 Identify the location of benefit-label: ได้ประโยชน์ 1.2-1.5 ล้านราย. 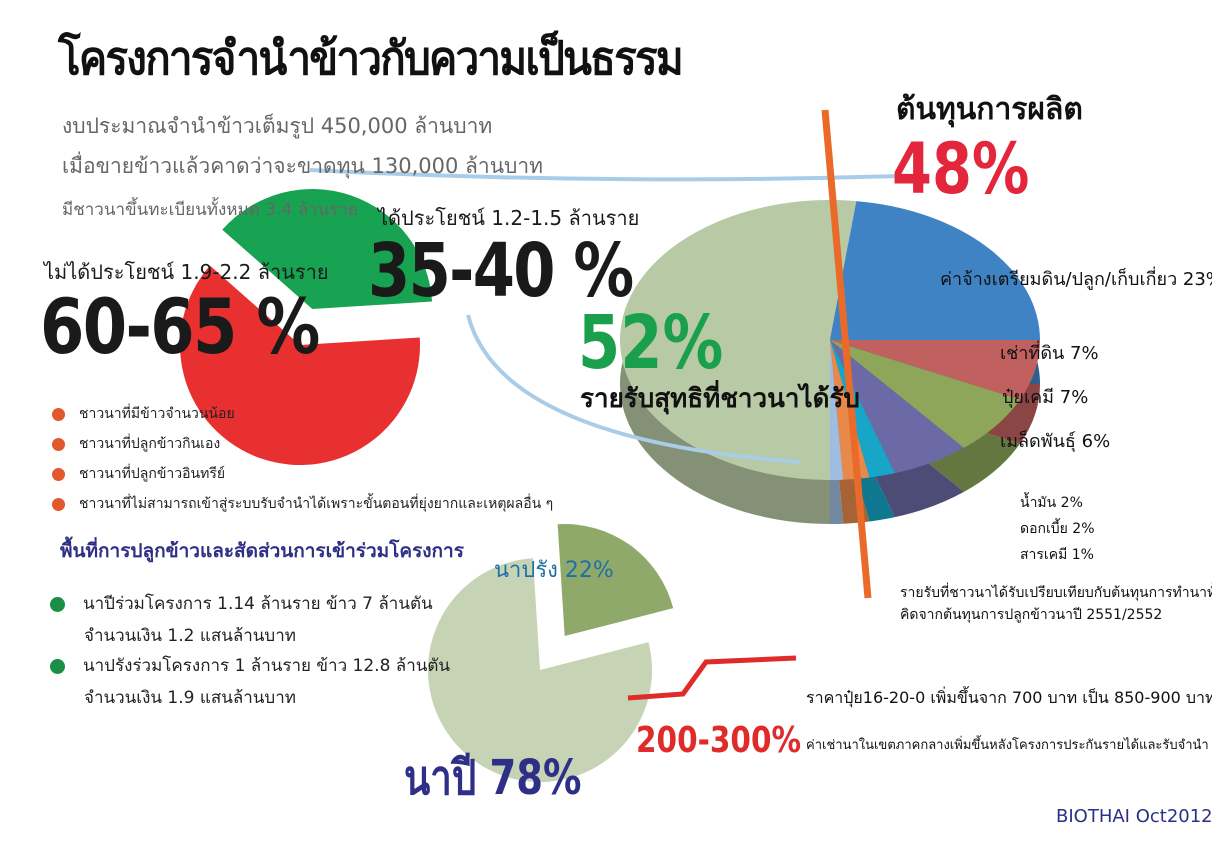
(509, 218).